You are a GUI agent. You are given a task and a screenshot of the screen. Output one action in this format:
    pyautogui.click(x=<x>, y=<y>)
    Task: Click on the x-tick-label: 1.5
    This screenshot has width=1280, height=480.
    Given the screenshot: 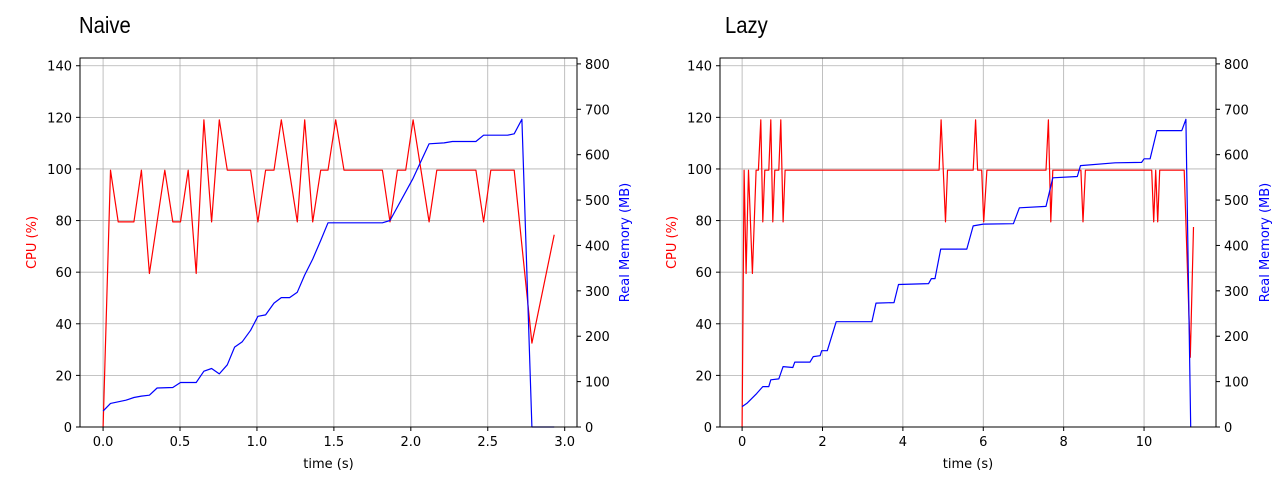 What is the action you would take?
    pyautogui.click(x=334, y=442)
    